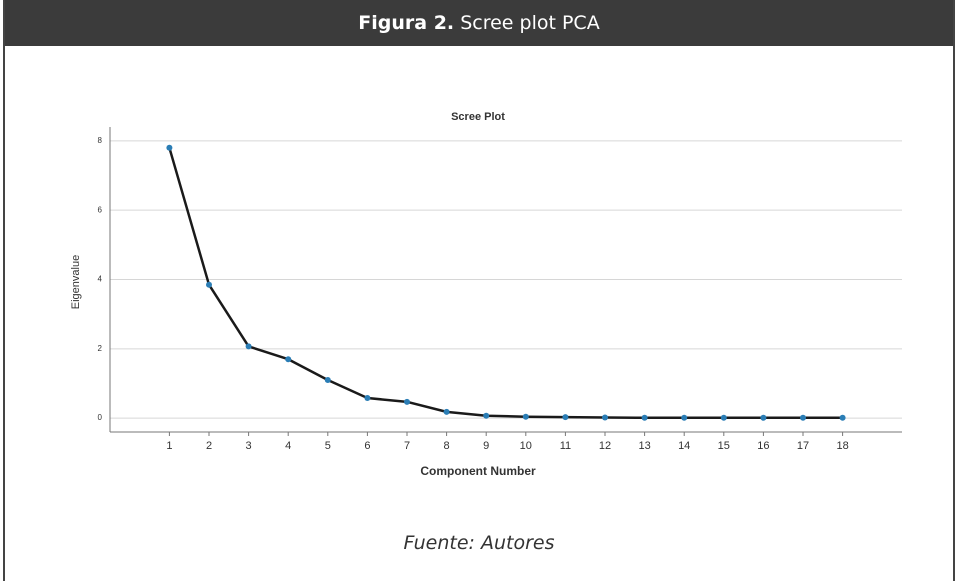  Describe the element at coordinates (526, 446) in the screenshot. I see `x-tick-label: 10` at that location.